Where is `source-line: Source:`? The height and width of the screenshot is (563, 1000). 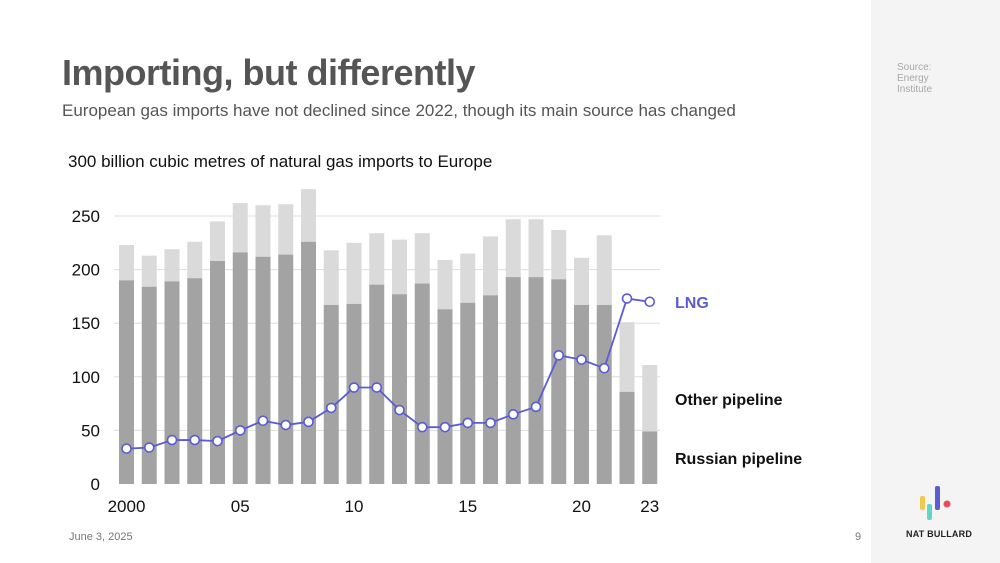 source-line: Source: is located at coordinates (914, 67).